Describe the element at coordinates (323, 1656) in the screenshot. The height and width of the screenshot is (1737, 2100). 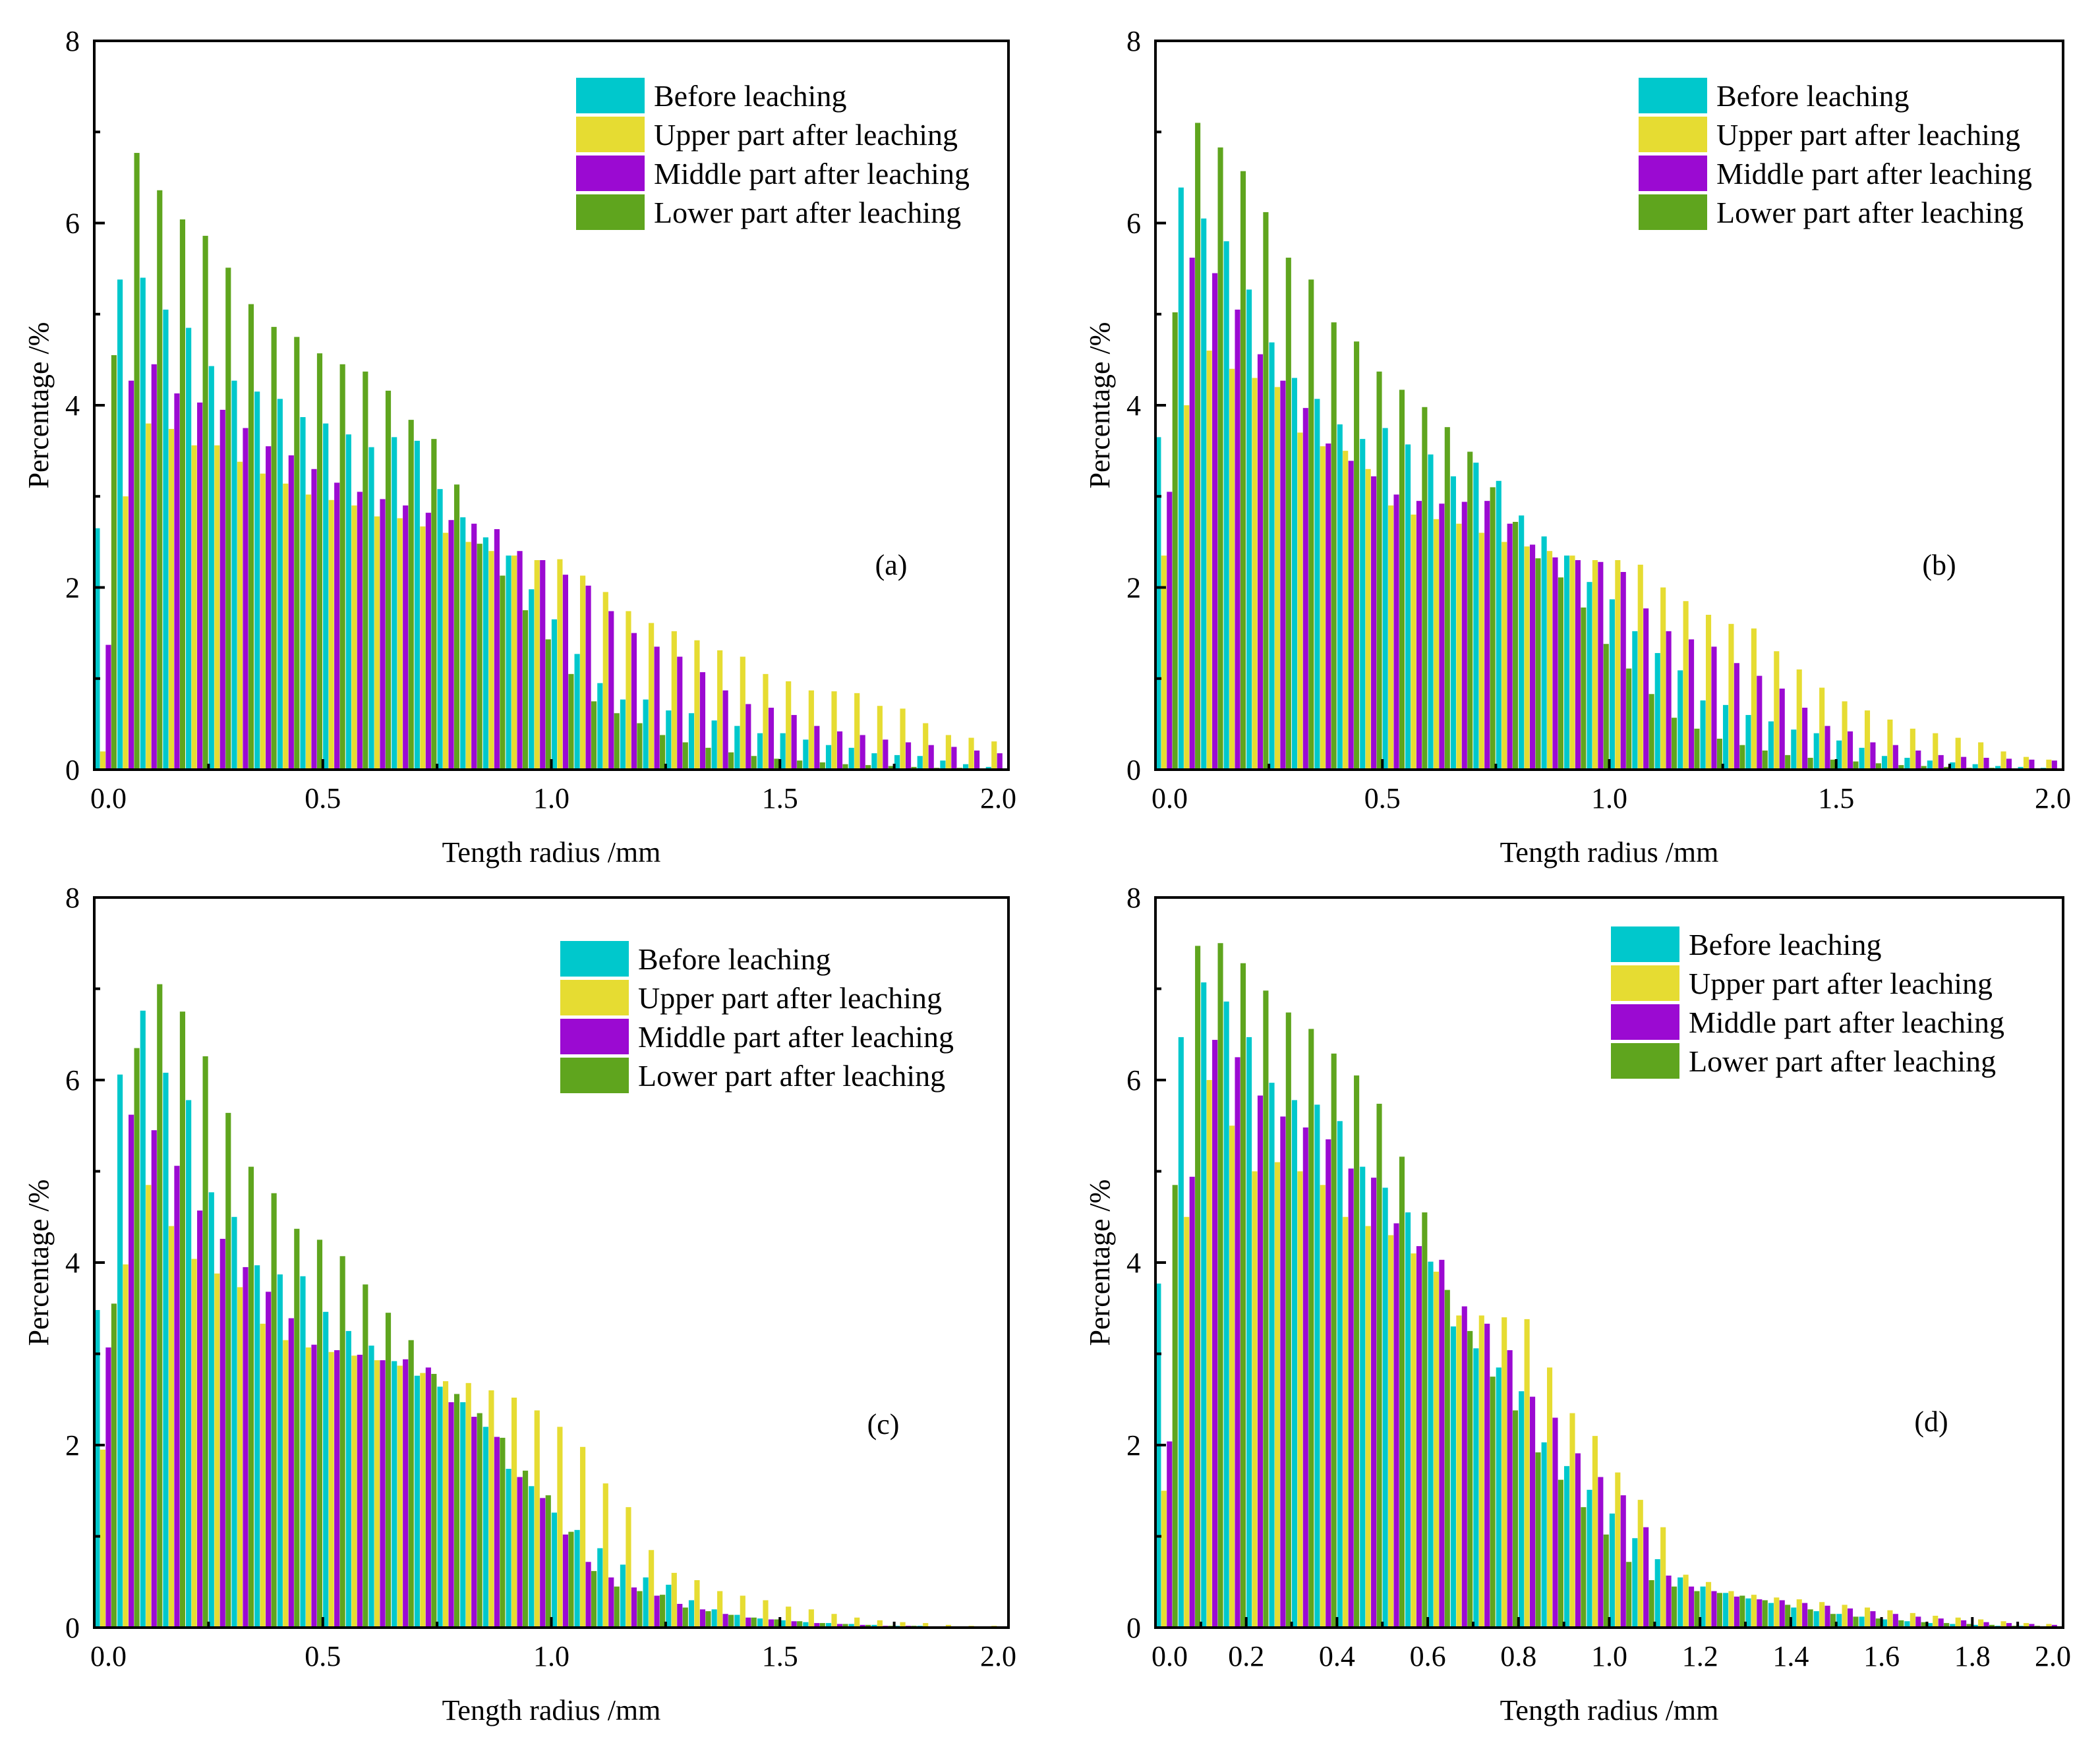
I see `x-tick-label: 0.5` at that location.